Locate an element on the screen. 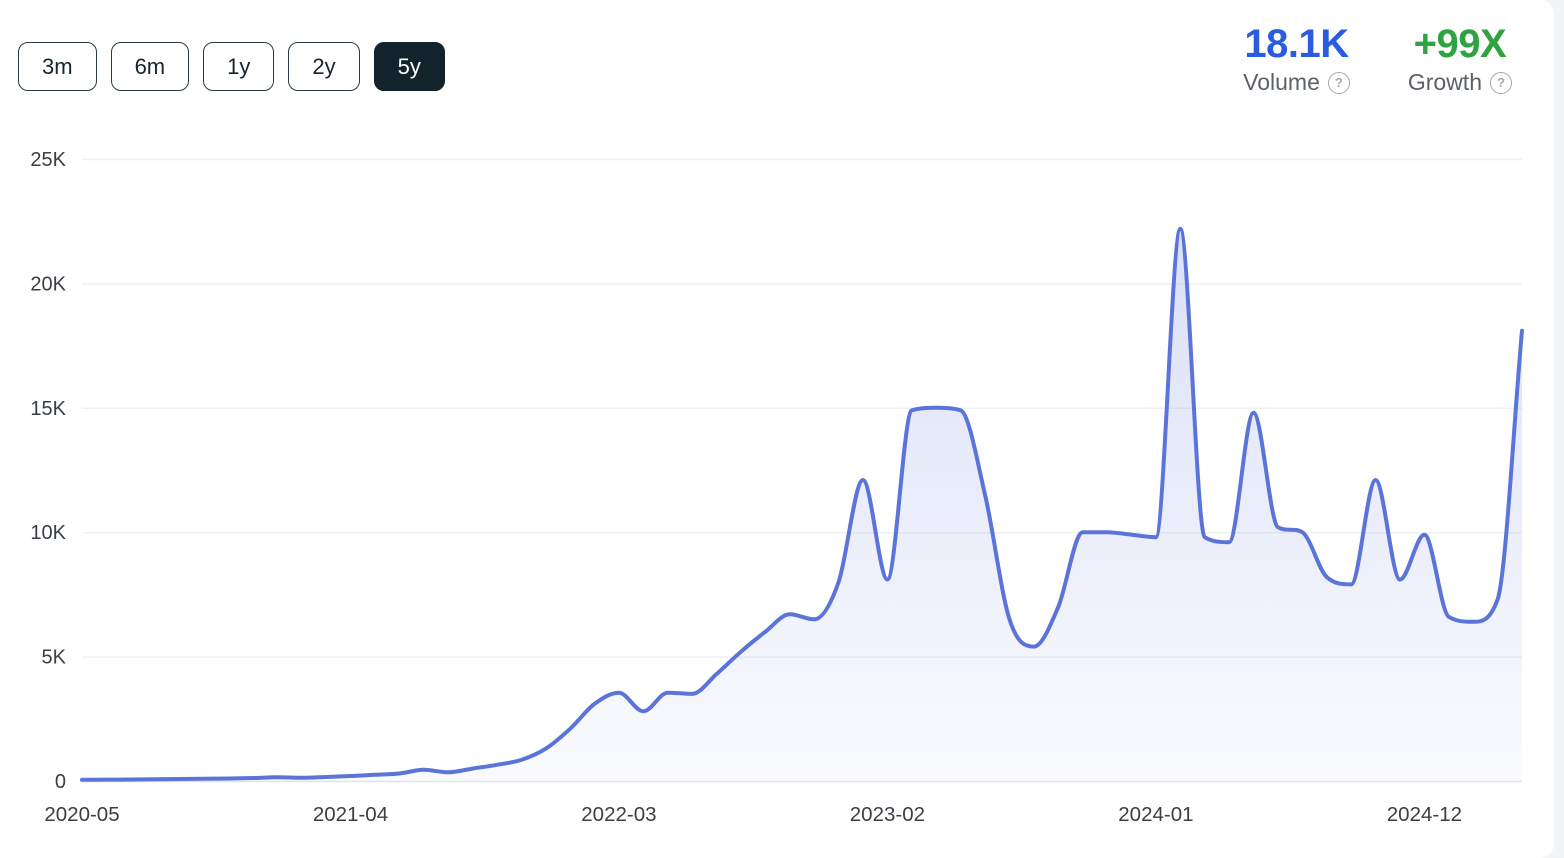  range-button-6m: 6m is located at coordinates (150, 66).